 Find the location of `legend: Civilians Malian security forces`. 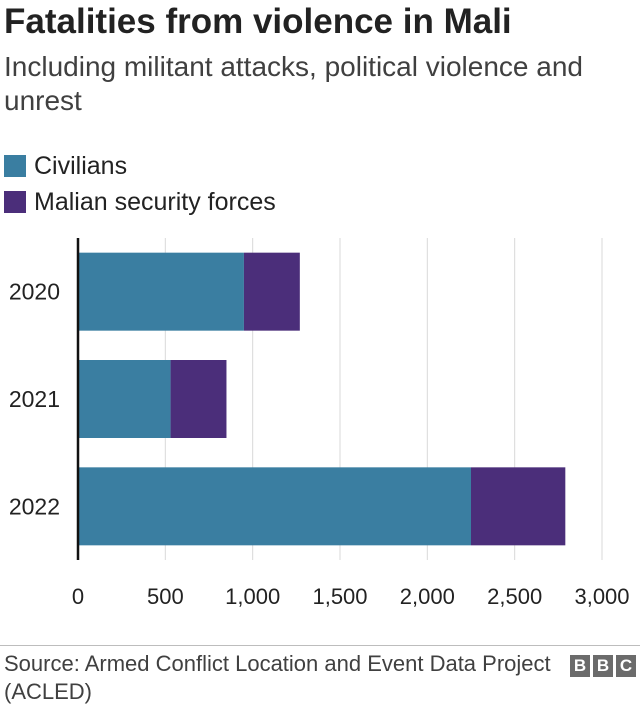

legend: Civilians Malian security forces is located at coordinates (140, 184).